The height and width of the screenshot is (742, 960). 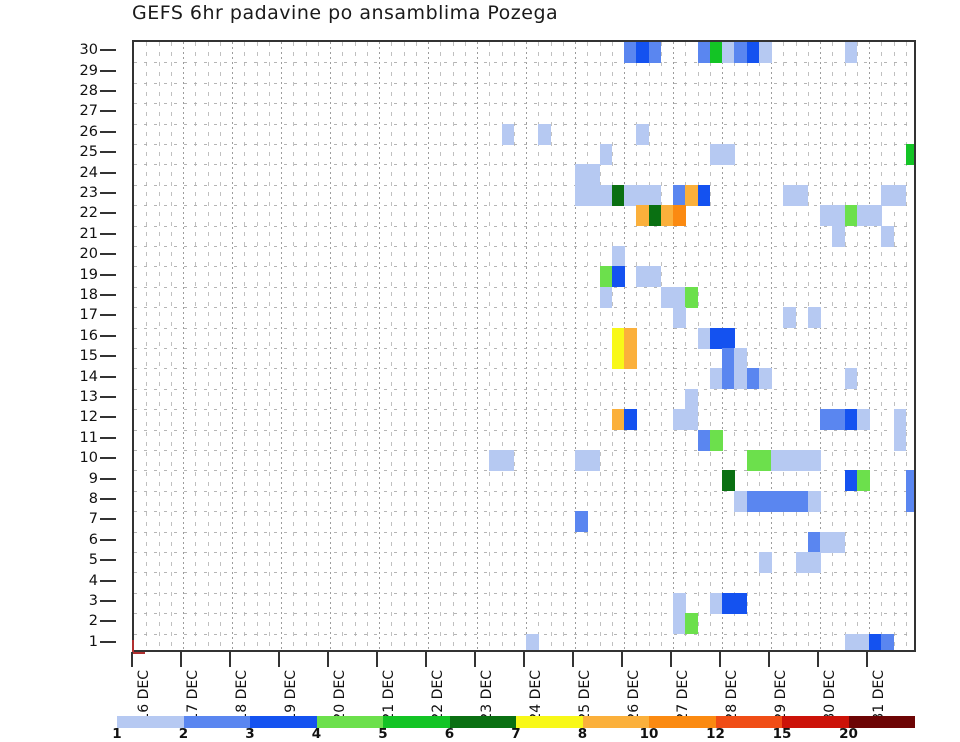 I want to click on y-tick-label: 16, so click(x=88, y=335).